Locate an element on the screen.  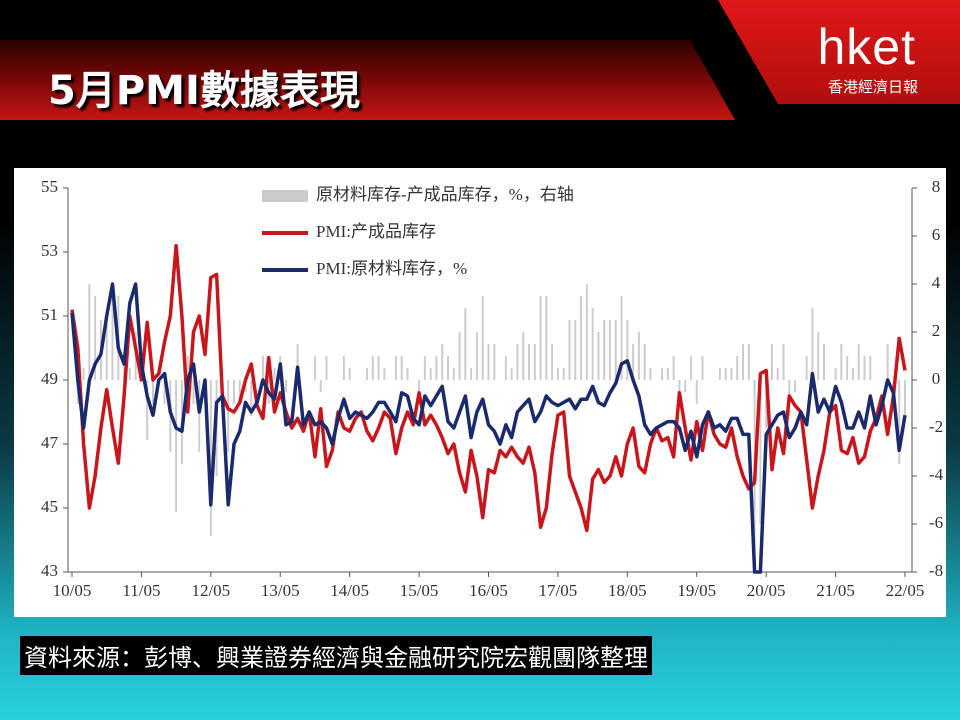
x-tick-label: 16/05 is located at coordinates (488, 590).